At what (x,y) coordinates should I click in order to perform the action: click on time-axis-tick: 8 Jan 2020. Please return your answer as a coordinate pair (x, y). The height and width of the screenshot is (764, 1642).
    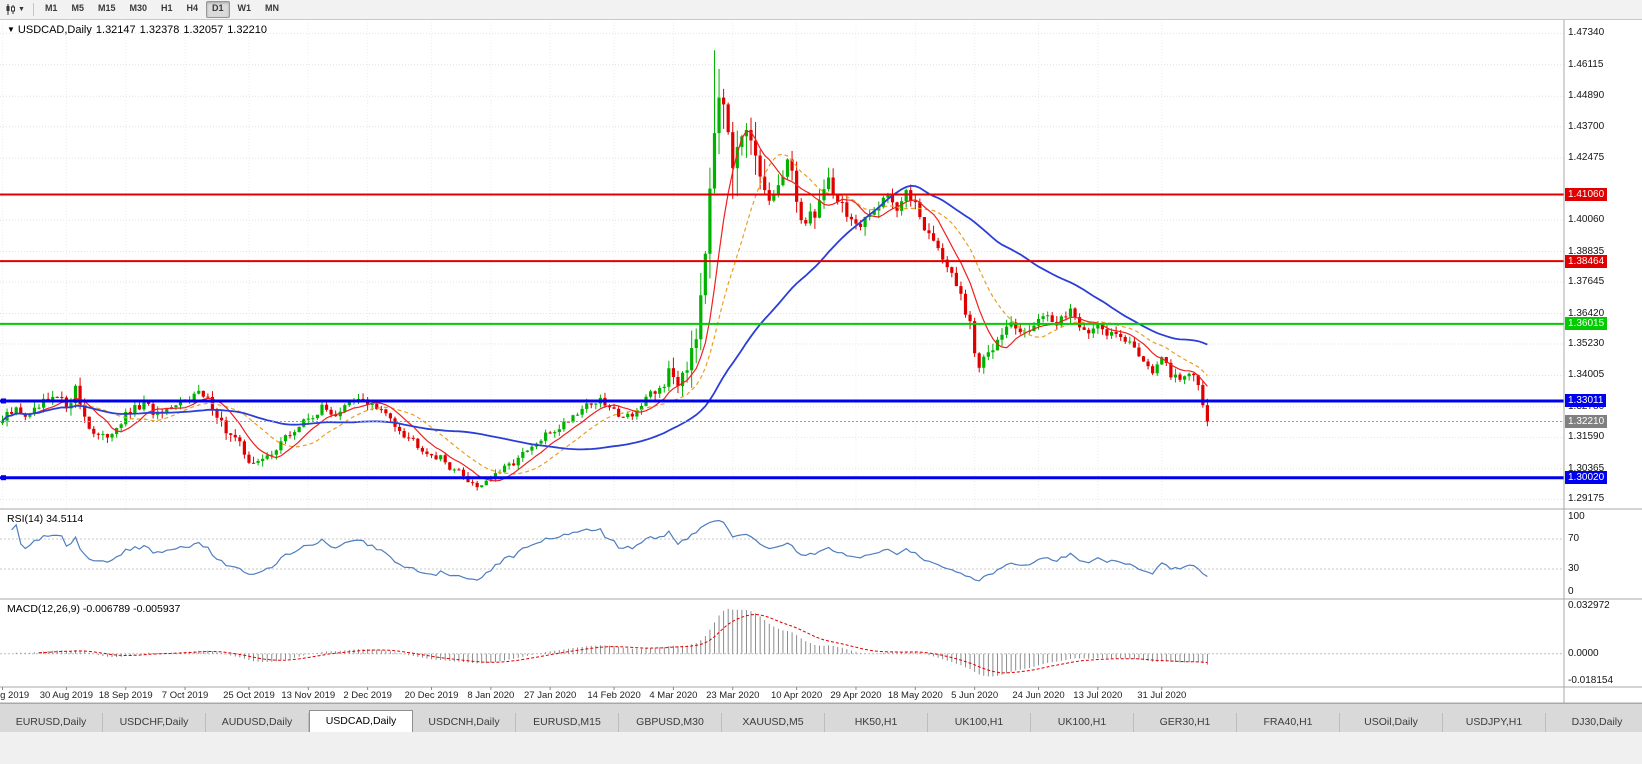
    Looking at the image, I should click on (491, 695).